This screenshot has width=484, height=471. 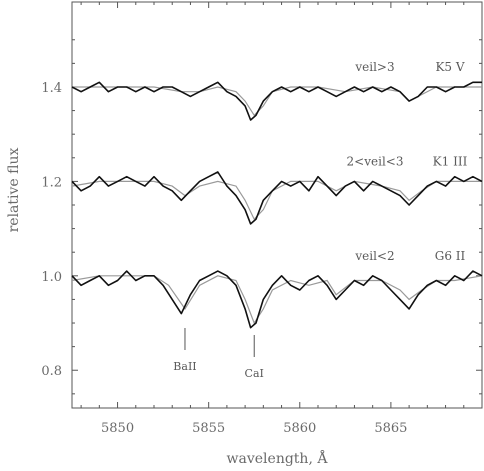 I want to click on y-tick-label: 1.0, so click(x=51, y=277).